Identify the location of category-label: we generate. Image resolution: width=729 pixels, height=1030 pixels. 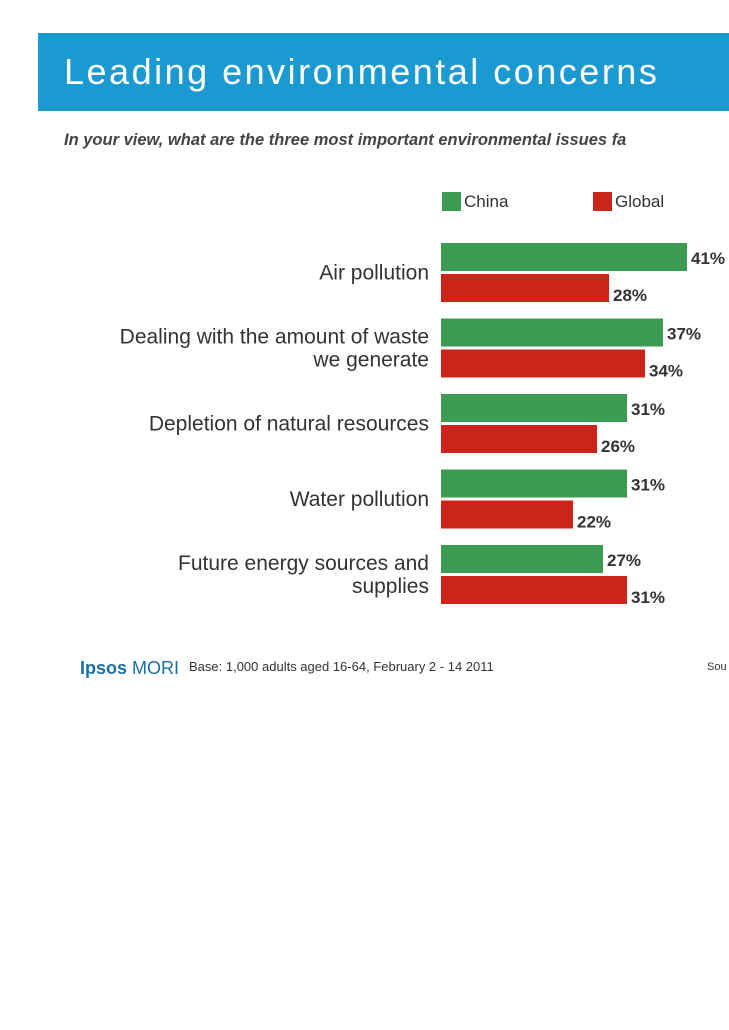
(370, 360).